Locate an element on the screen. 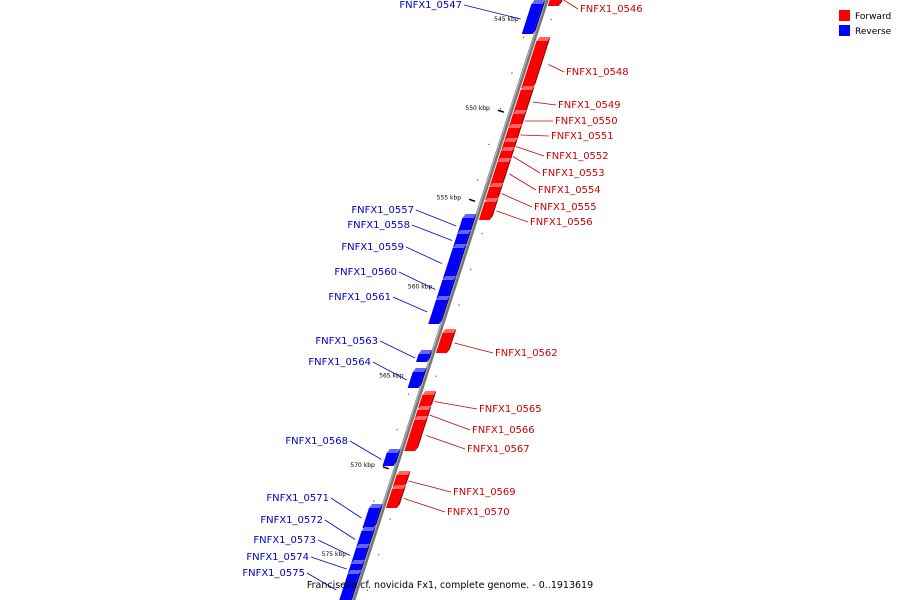  gene-label: FNFX1_0562 is located at coordinates (526, 353).